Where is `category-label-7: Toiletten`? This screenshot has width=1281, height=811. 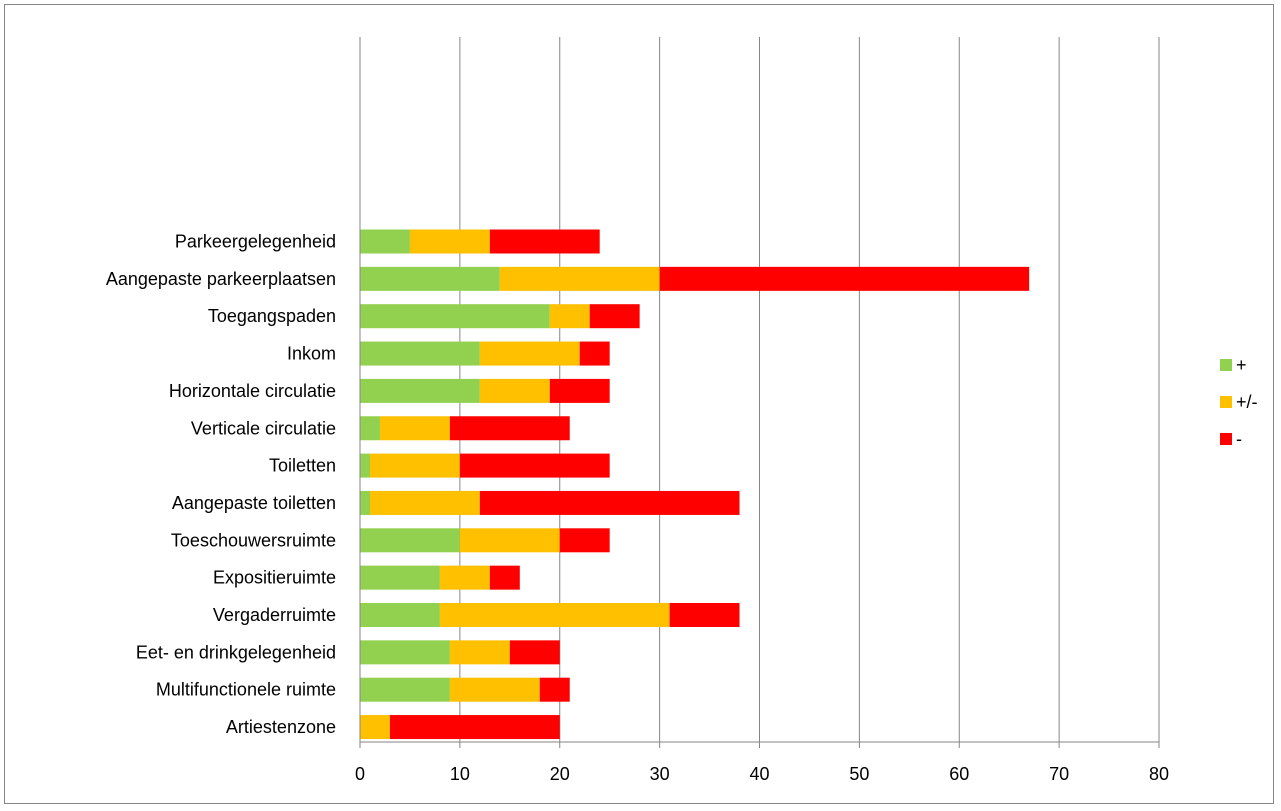
category-label-7: Toiletten is located at coordinates (302, 466).